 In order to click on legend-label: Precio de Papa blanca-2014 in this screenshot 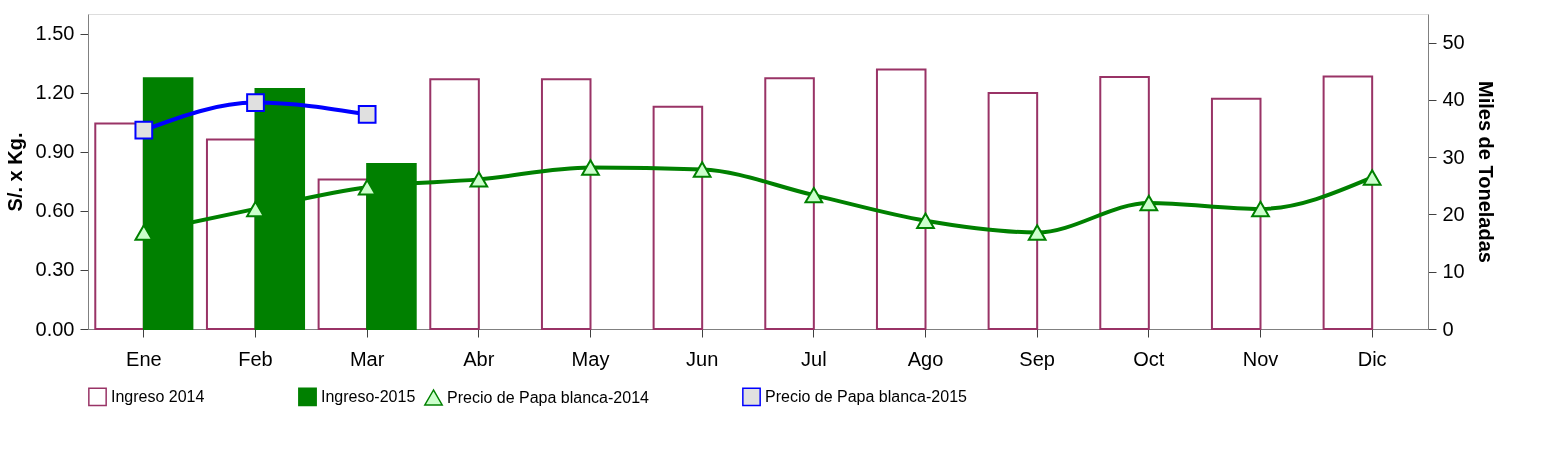, I will do `click(548, 397)`.